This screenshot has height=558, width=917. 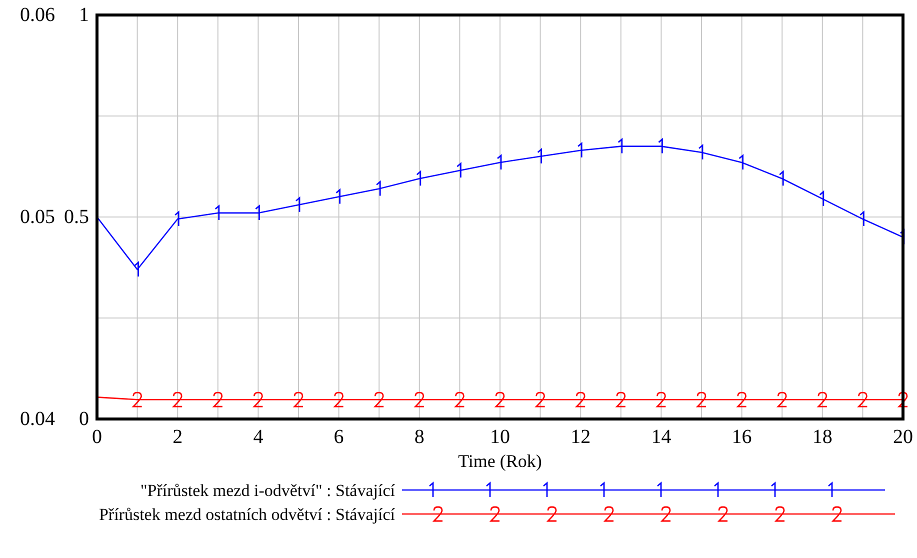 What do you see at coordinates (419, 437) in the screenshot?
I see `x-tick-label: 8` at bounding box center [419, 437].